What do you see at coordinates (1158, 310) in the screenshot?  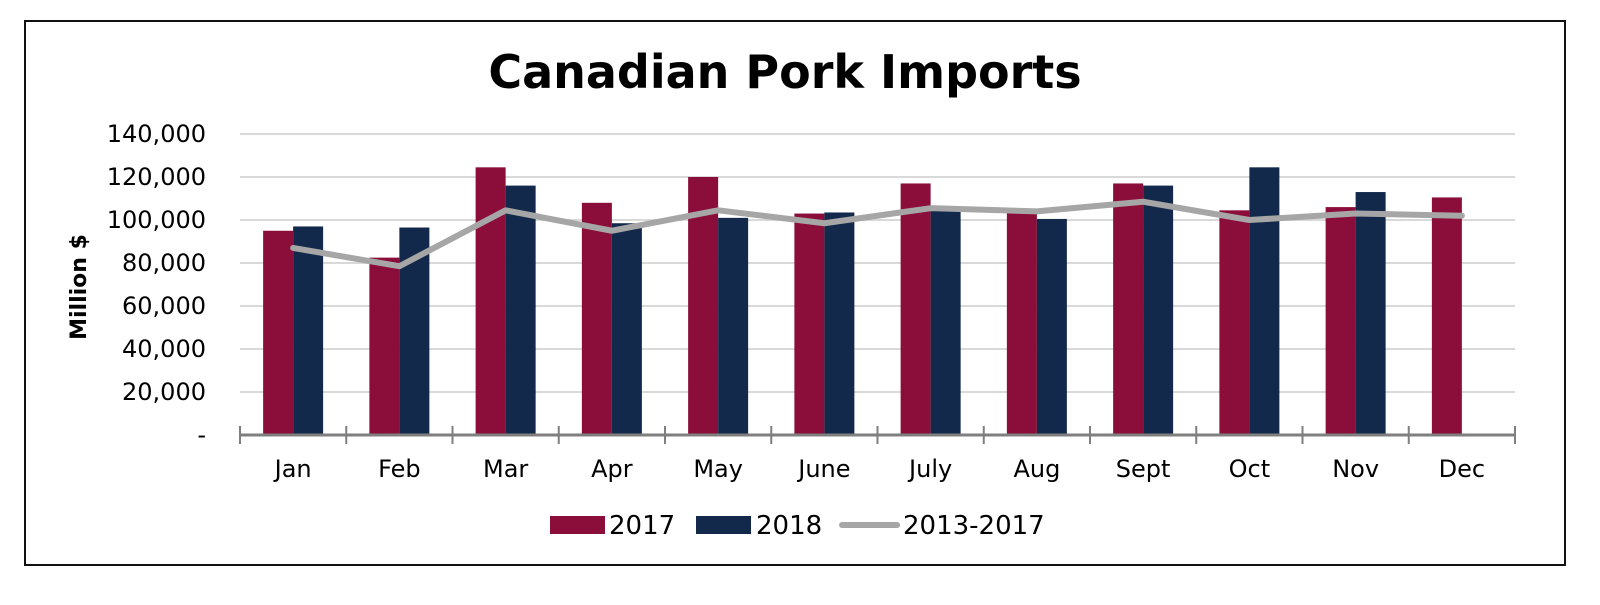 I see `bar-2018-sept` at bounding box center [1158, 310].